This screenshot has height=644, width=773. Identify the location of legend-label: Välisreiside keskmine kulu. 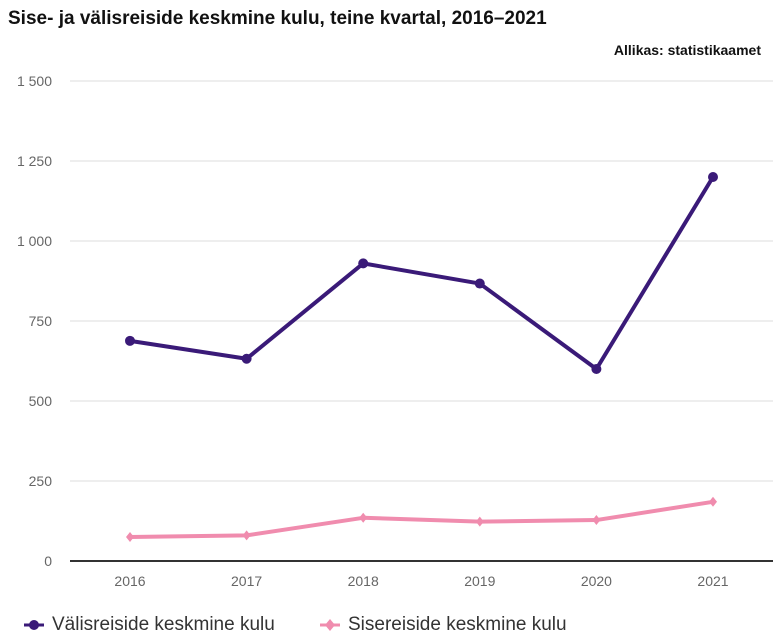
(163, 624).